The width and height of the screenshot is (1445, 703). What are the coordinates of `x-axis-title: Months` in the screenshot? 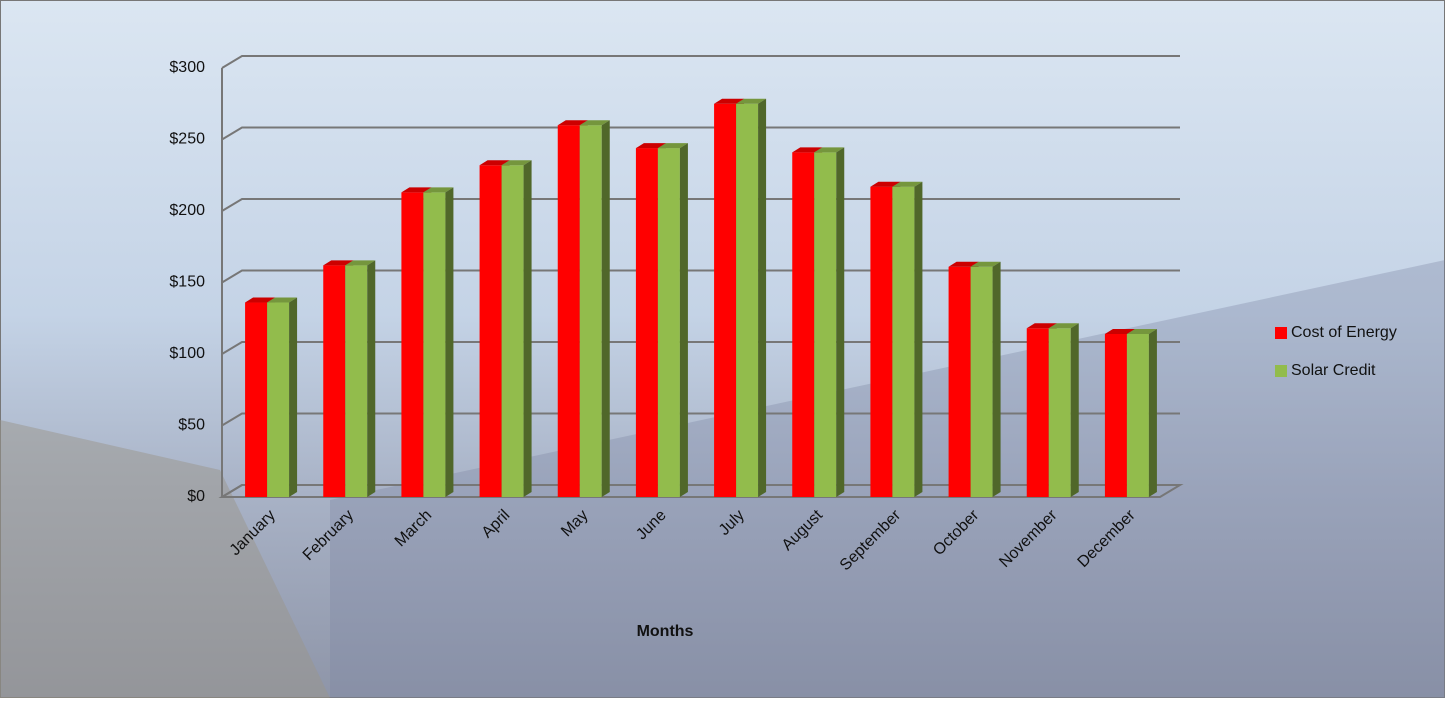 It's located at (665, 631).